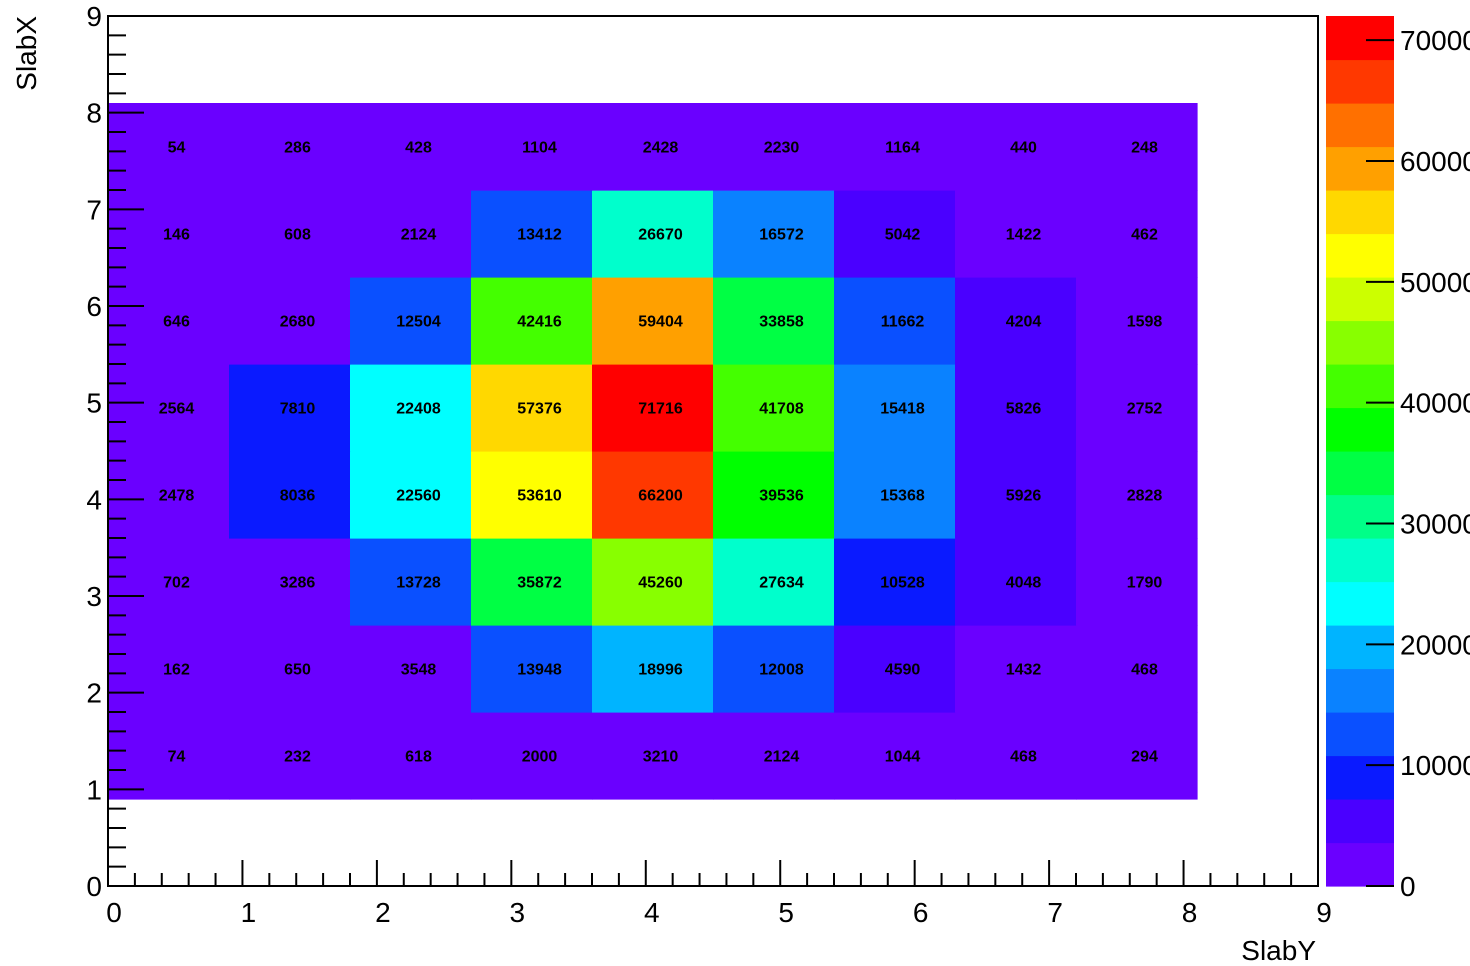 This screenshot has height=966, width=1470. What do you see at coordinates (94, 306) in the screenshot?
I see `y-tick-label: 6` at bounding box center [94, 306].